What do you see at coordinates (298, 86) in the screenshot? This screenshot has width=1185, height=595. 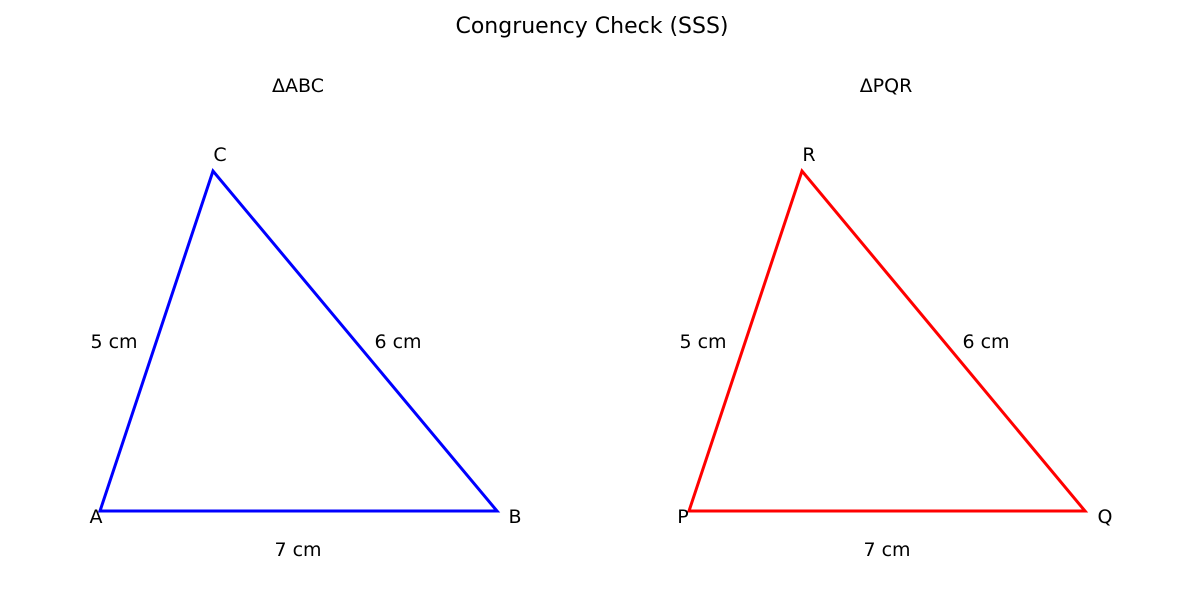 I see `triangle-abc-title: ΔABC` at bounding box center [298, 86].